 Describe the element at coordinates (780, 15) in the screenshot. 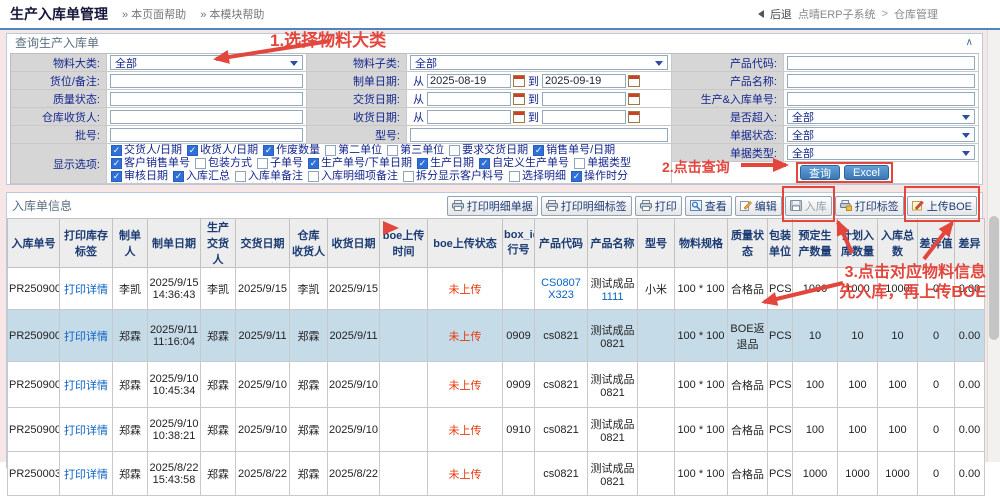

I see `back-button: 后退` at that location.